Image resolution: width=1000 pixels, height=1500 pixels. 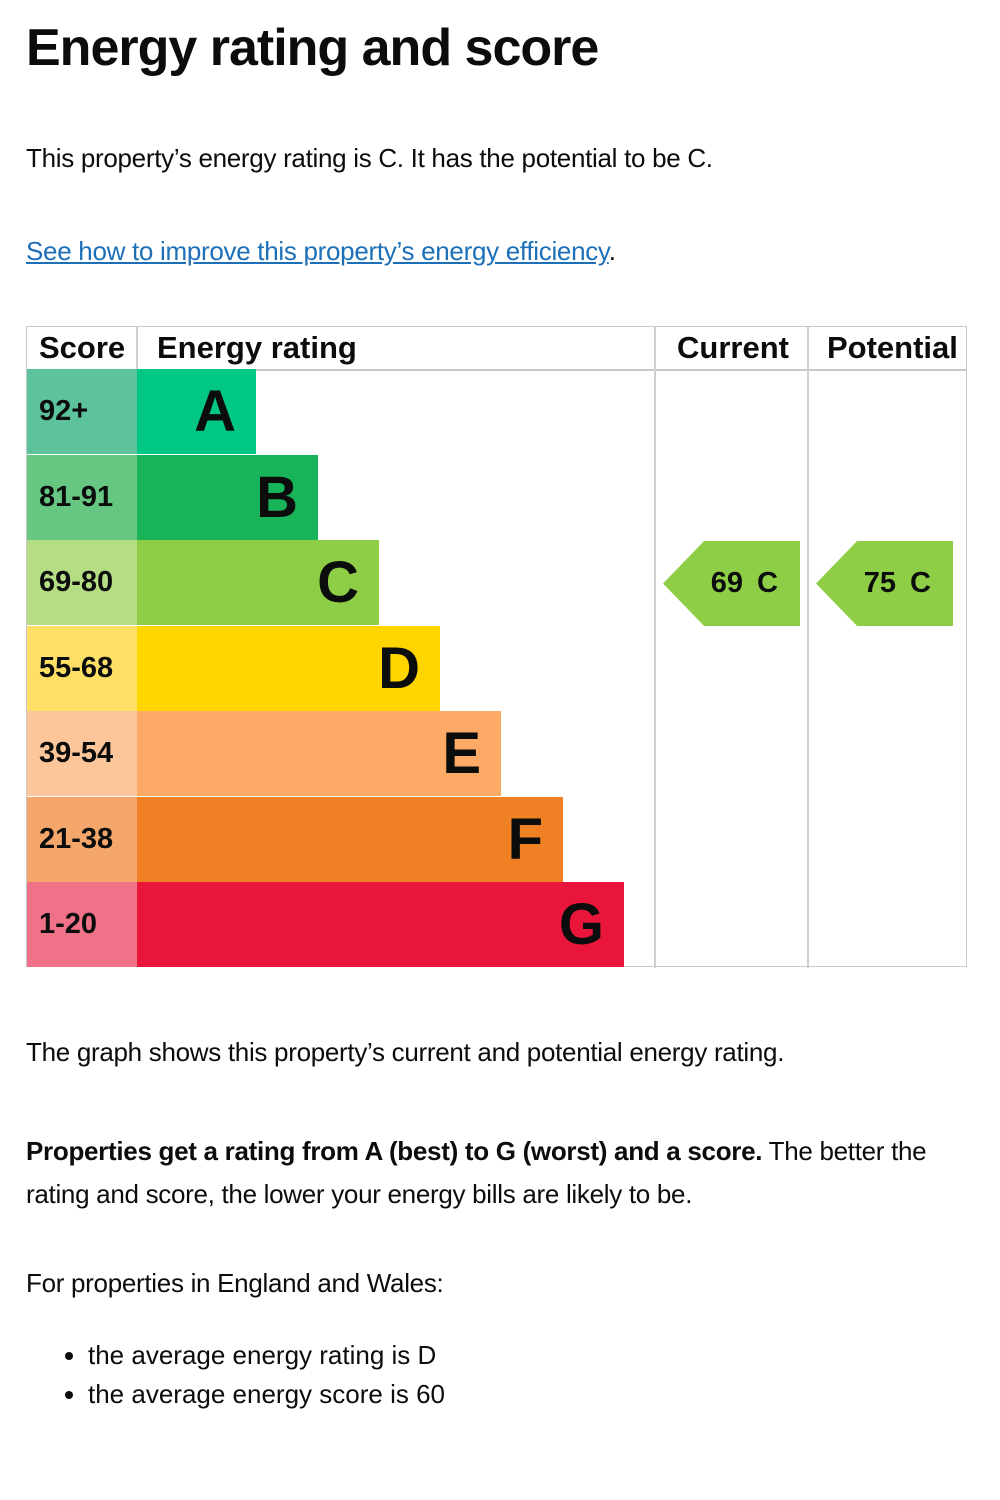 I want to click on band-row-g: 1-20 G, so click(x=327, y=924).